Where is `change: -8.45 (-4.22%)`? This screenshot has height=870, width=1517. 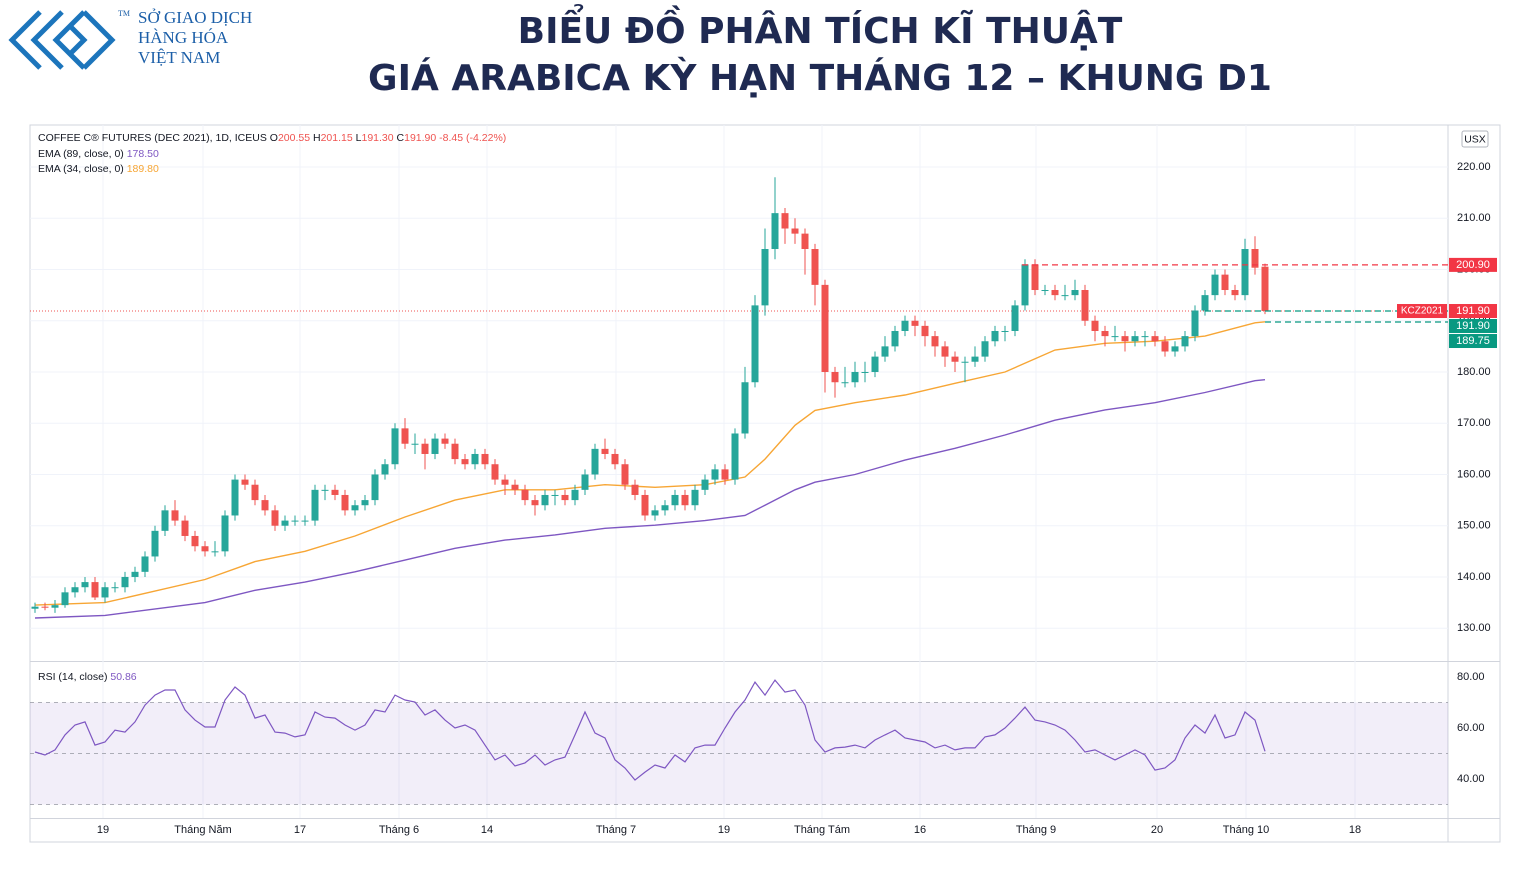
change: -8.45 (-4.22%) is located at coordinates (472, 138).